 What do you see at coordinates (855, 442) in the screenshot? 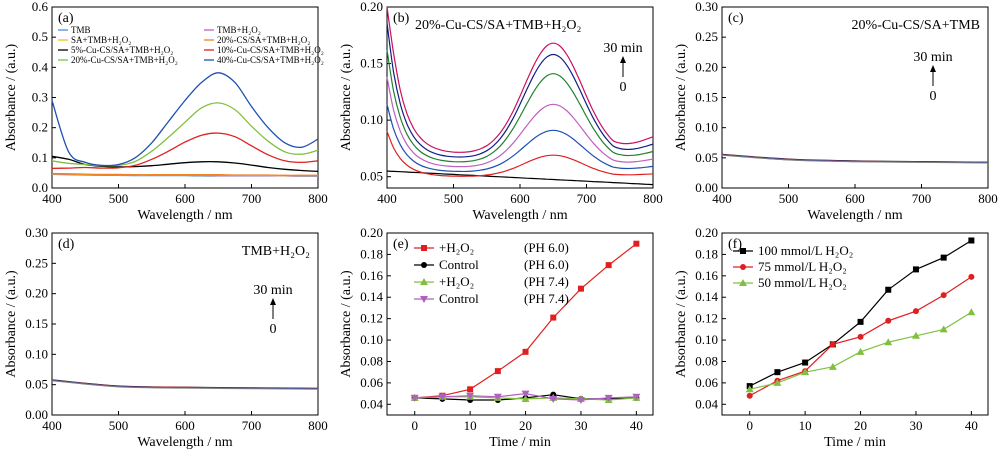
I see `x-axis-label: Time / min` at bounding box center [855, 442].